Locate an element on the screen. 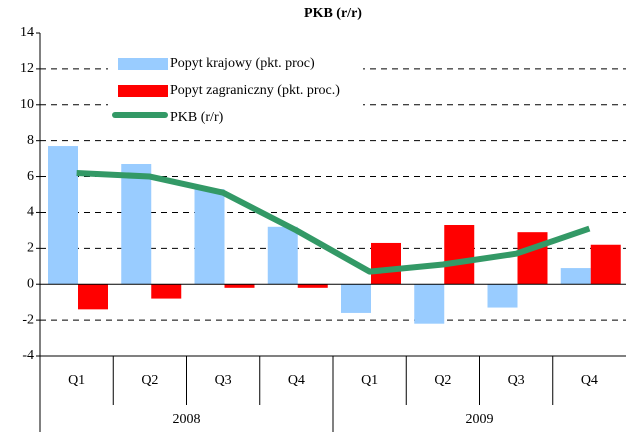 The width and height of the screenshot is (626, 432). legend-label: Popyt krajowy (pkt. proc) is located at coordinates (242, 63).